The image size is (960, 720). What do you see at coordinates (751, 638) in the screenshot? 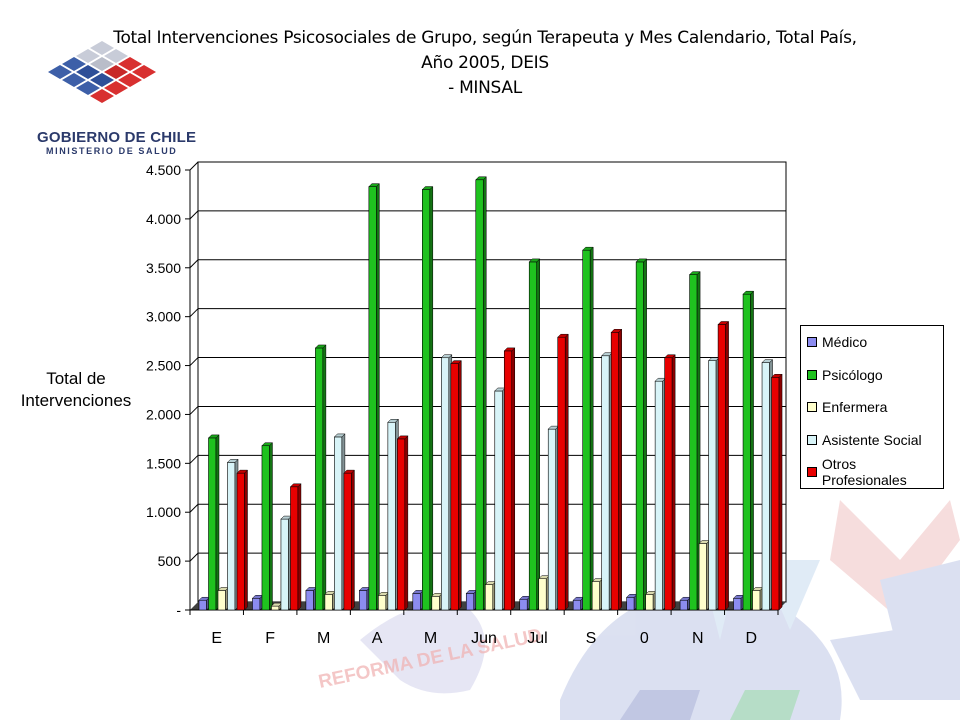
I see `x-tick-label: D` at bounding box center [751, 638].